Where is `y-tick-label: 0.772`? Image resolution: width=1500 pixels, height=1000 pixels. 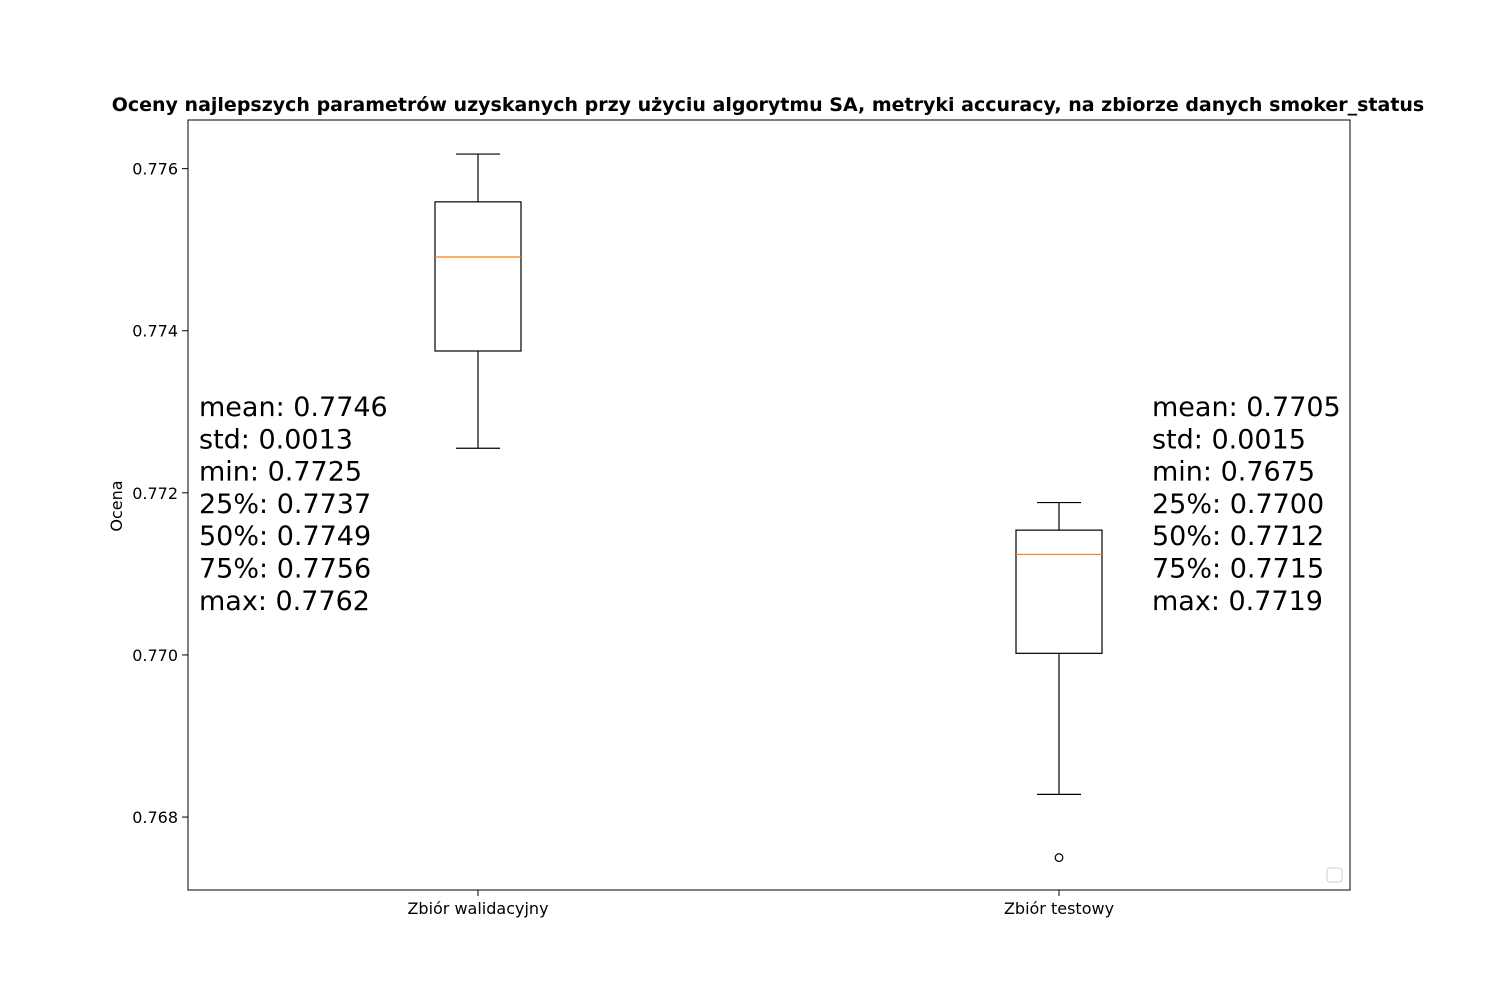 y-tick-label: 0.772 is located at coordinates (155, 493).